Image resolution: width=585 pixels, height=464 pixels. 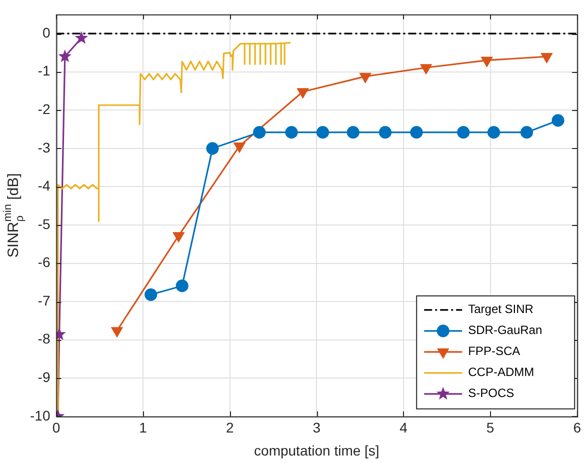 What do you see at coordinates (44, 70) in the screenshot?
I see `y-tick-label: -1` at bounding box center [44, 70].